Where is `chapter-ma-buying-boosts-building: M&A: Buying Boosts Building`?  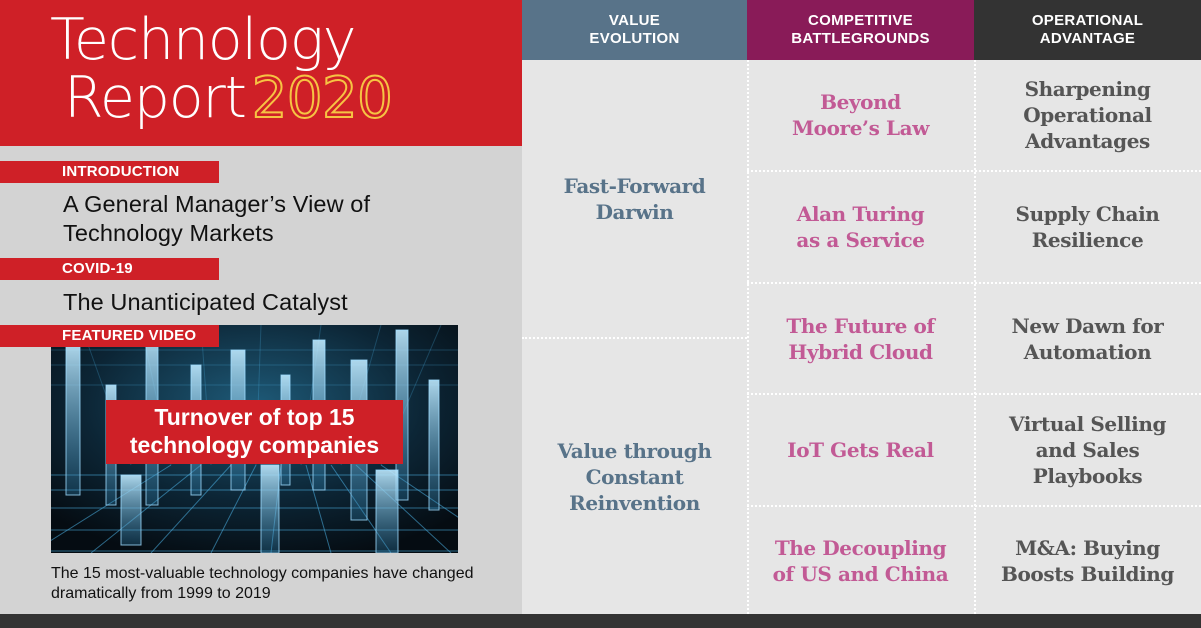
chapter-ma-buying-boosts-building: M&A: Buying Boosts Building is located at coordinates (1087, 560).